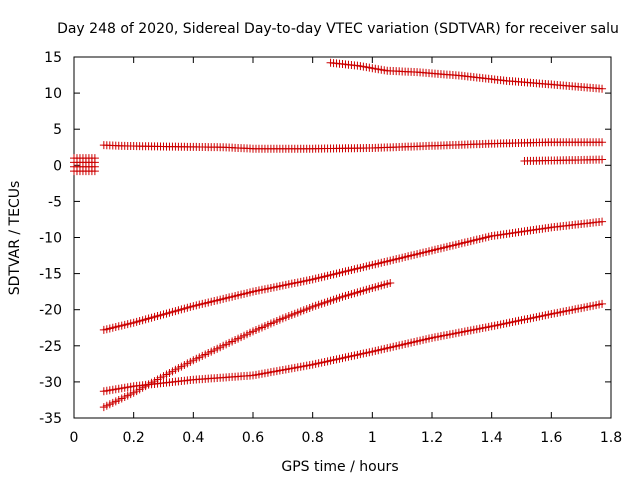 This screenshot has height=480, width=640. I want to click on x-tick-label: 1, so click(372, 438).